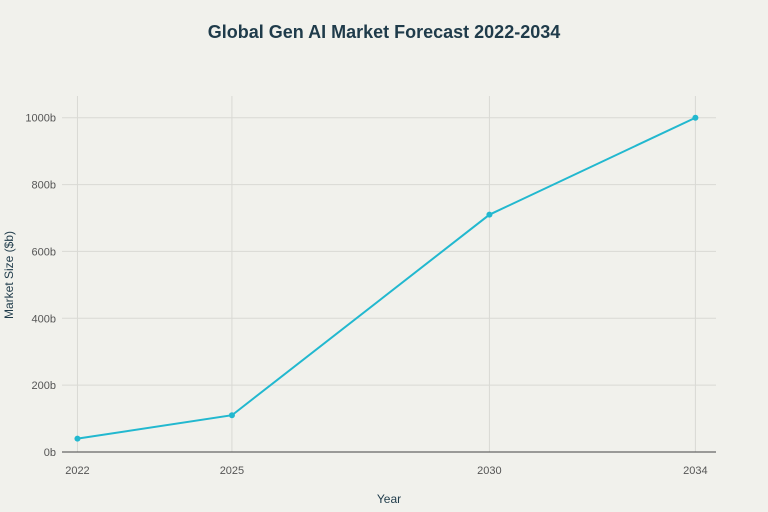 The width and height of the screenshot is (768, 512). Describe the element at coordinates (9, 275) in the screenshot. I see `y-axis-title: Market Size ($b)` at that location.